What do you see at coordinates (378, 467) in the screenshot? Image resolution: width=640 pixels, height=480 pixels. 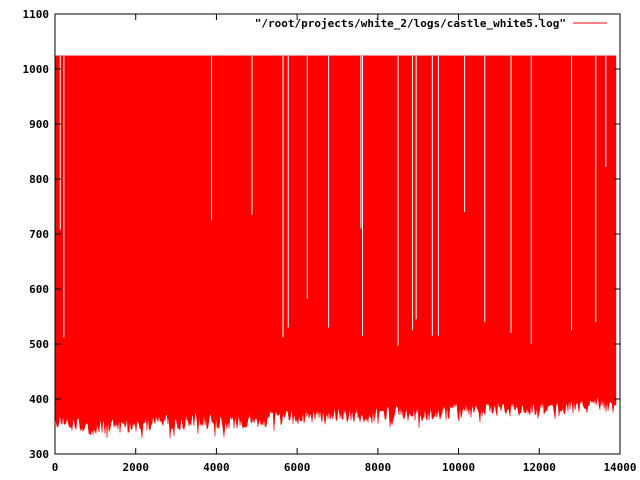 I see `x-tick-label: 8000` at bounding box center [378, 467].